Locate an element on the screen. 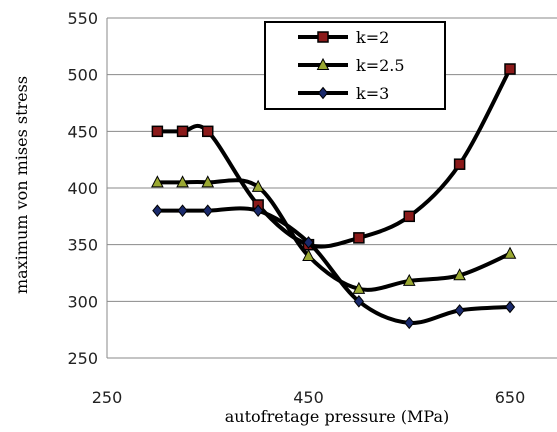 The width and height of the screenshot is (557, 432). x-tick-label: 450 is located at coordinates (308, 397).